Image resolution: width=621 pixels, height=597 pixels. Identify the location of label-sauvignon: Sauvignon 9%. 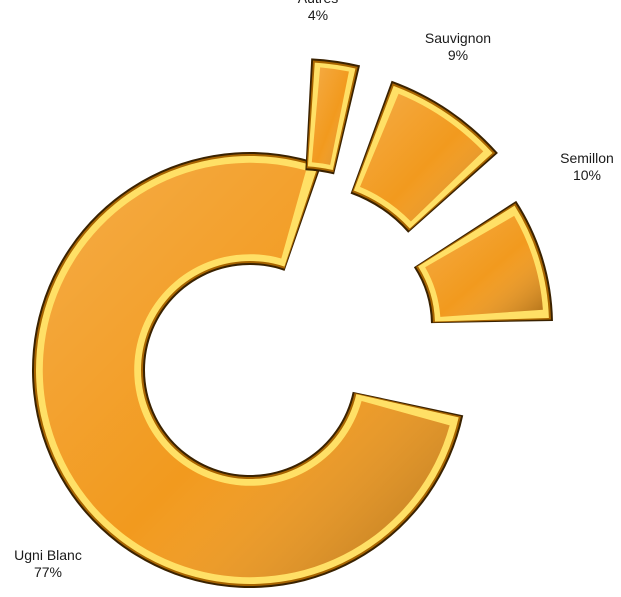
(458, 46).